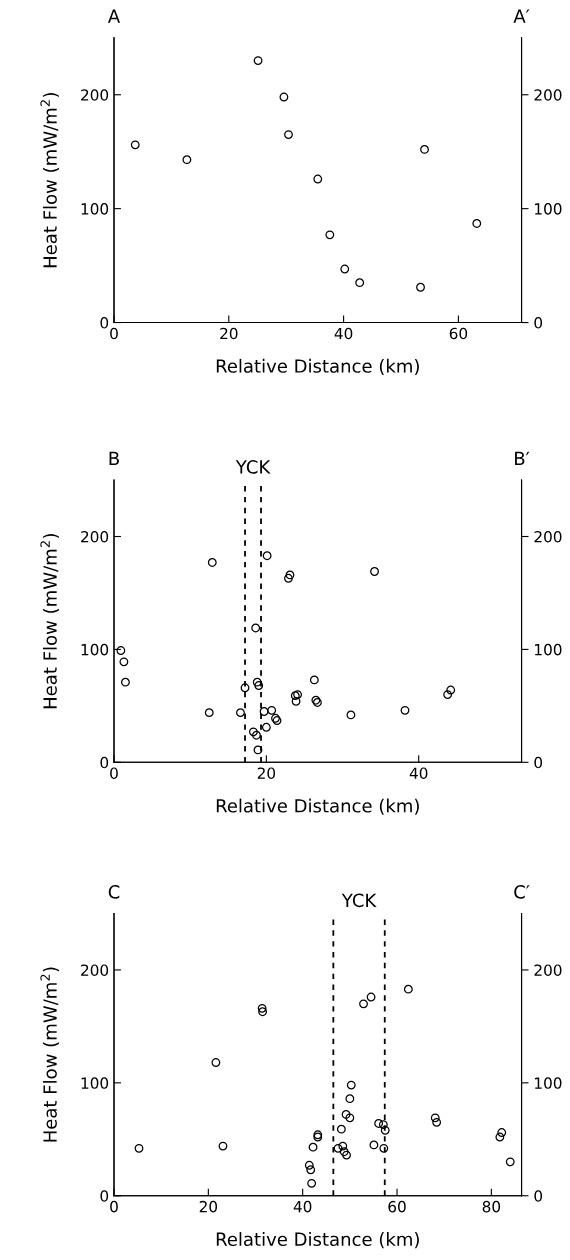 The height and width of the screenshot is (1260, 570). Describe the element at coordinates (521, 16) in the screenshot. I see `text: A′` at that location.